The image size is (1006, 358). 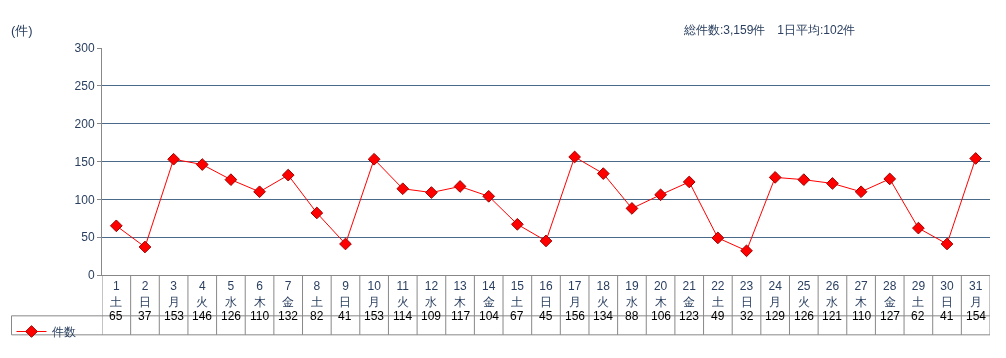 I want to click on data-label: 114, so click(x=403, y=316).